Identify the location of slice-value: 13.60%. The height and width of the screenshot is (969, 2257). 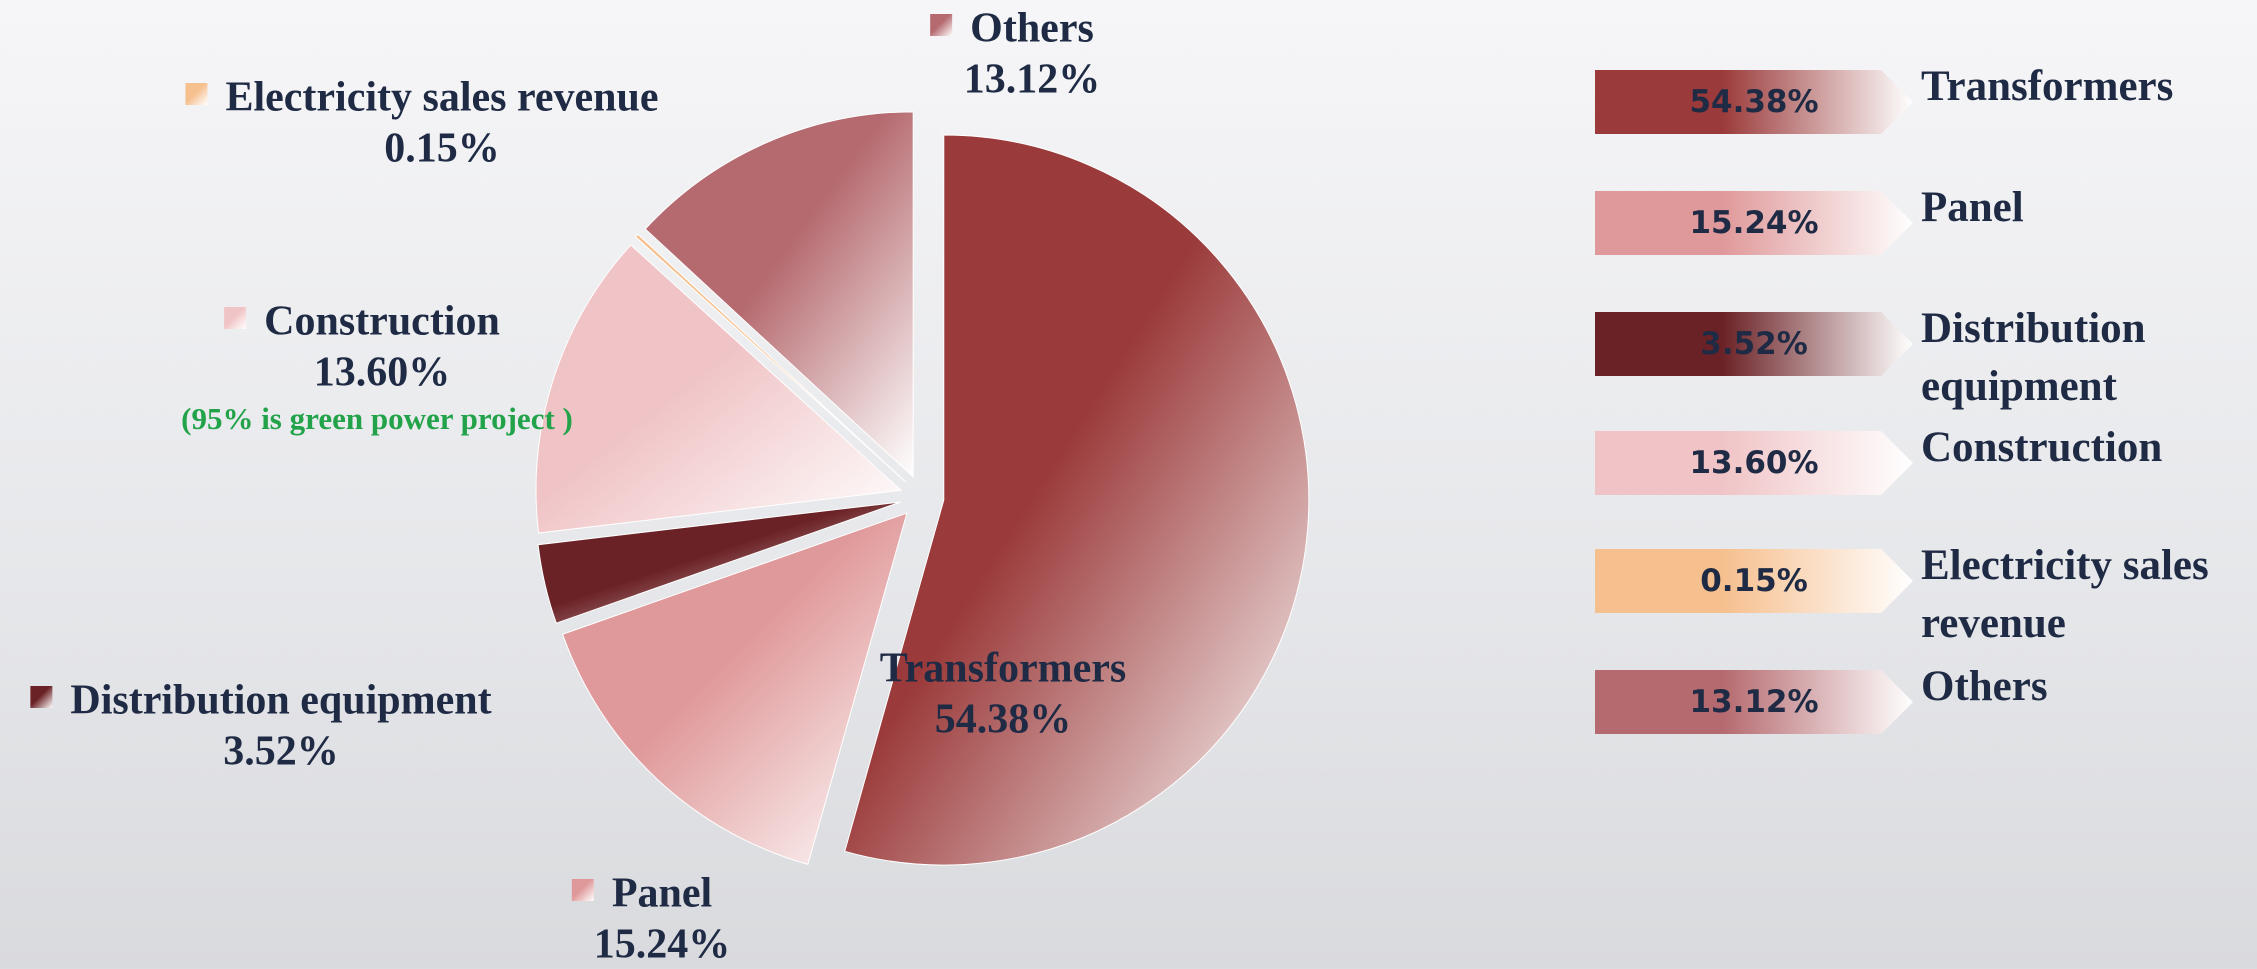
(382, 373).